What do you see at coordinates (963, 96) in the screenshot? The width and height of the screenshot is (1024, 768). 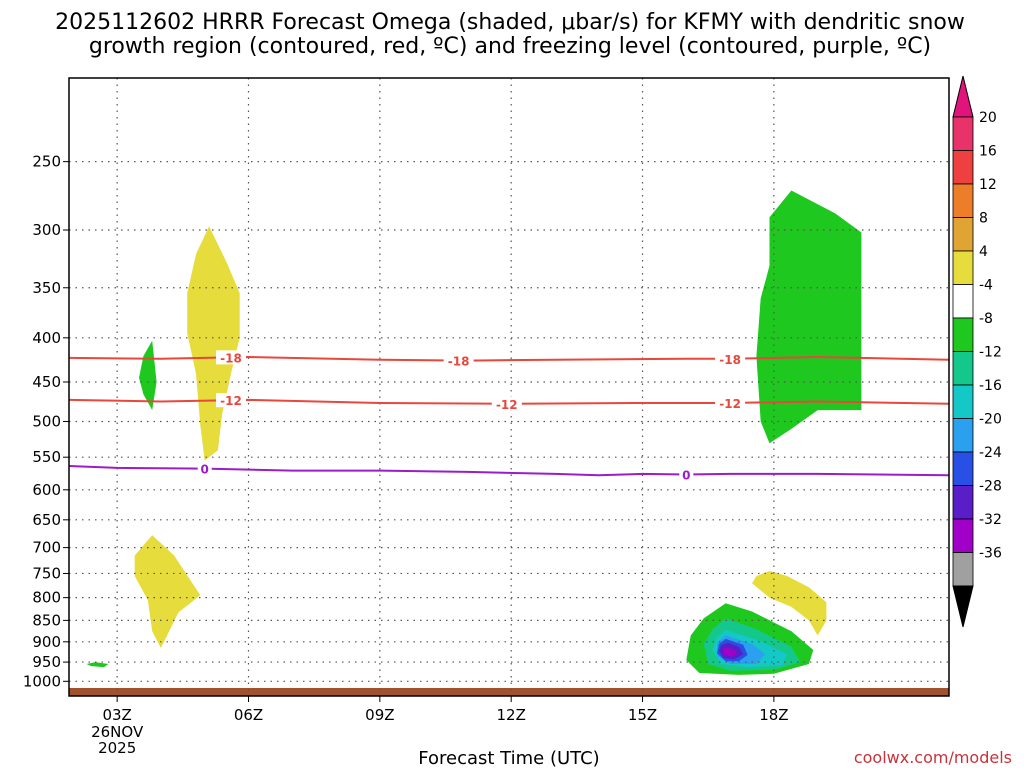 I see `colorbar-top-arrow` at bounding box center [963, 96].